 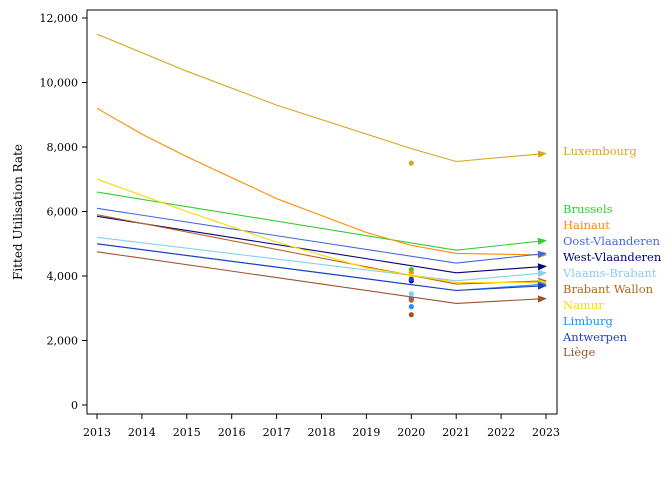 What do you see at coordinates (456, 432) in the screenshot?
I see `x-tick-label: 2021` at bounding box center [456, 432].